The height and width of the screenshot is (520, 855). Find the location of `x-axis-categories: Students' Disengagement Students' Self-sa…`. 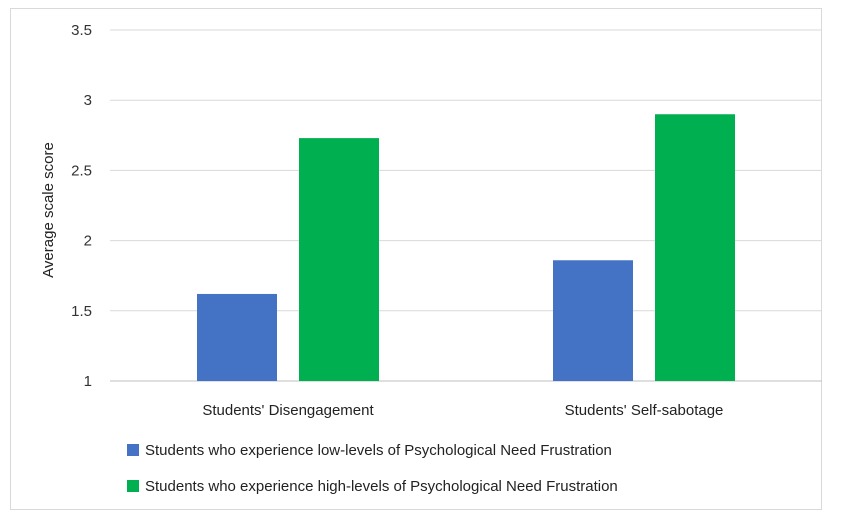

x-axis-categories: Students' Disengagement Students' Self-sa… is located at coordinates (462, 410).